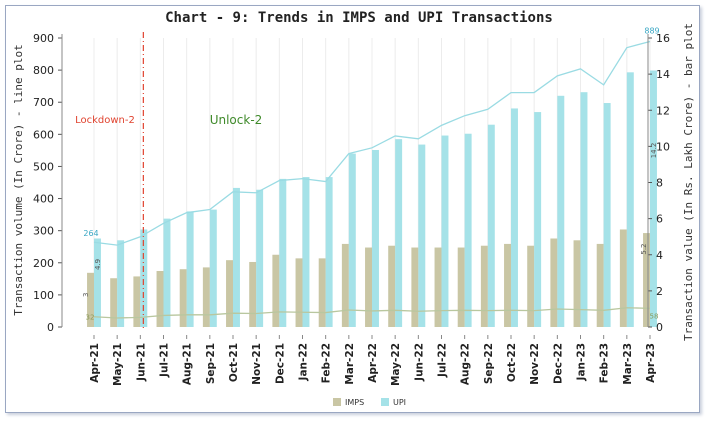 This screenshot has height=425, width=709. What do you see at coordinates (628, 364) in the screenshot?
I see `x-tick-label: Mar-23` at bounding box center [628, 364].